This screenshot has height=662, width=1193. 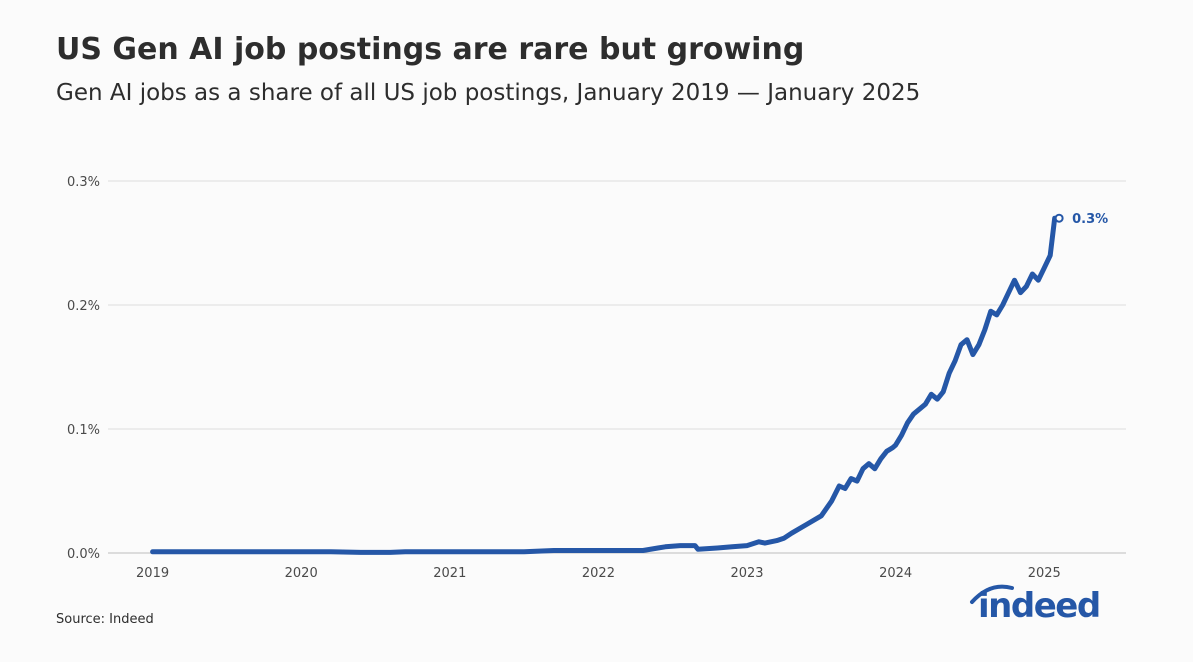 What do you see at coordinates (301, 573) in the screenshot?
I see `x-tick-label: 2020` at bounding box center [301, 573].